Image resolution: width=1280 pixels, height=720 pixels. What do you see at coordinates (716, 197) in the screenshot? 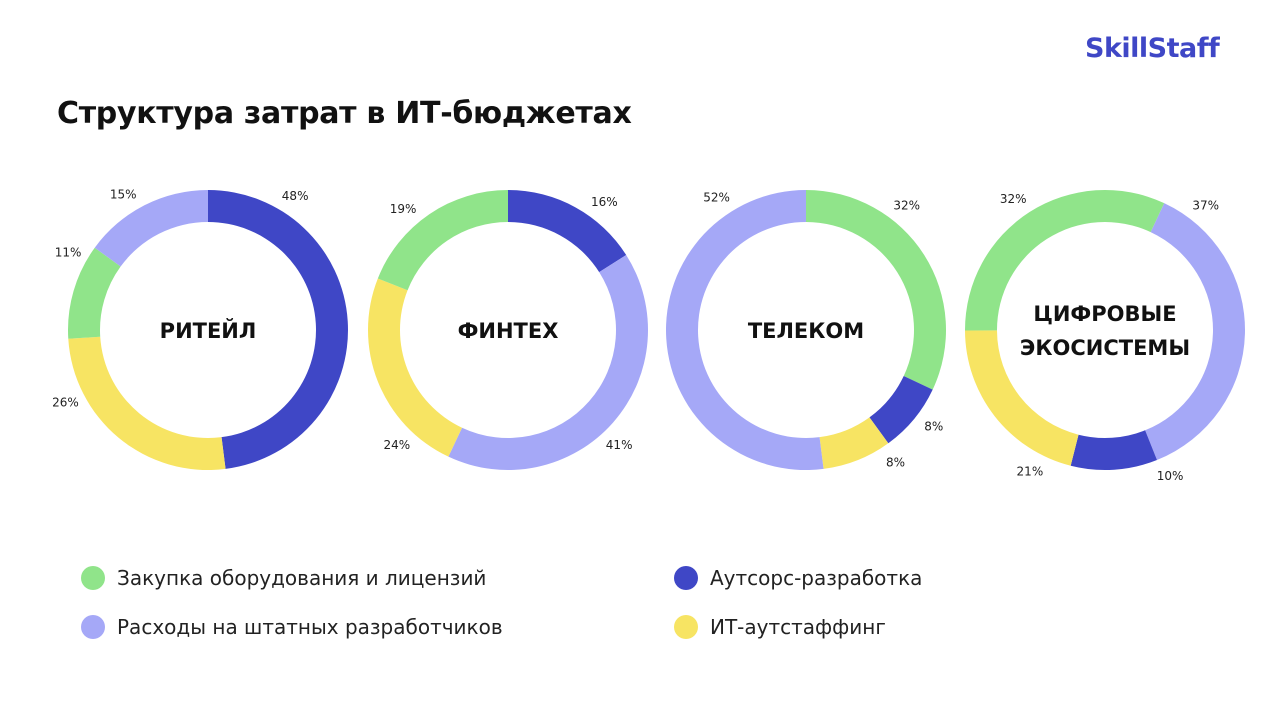
I see `data-label: 52%` at bounding box center [716, 197].